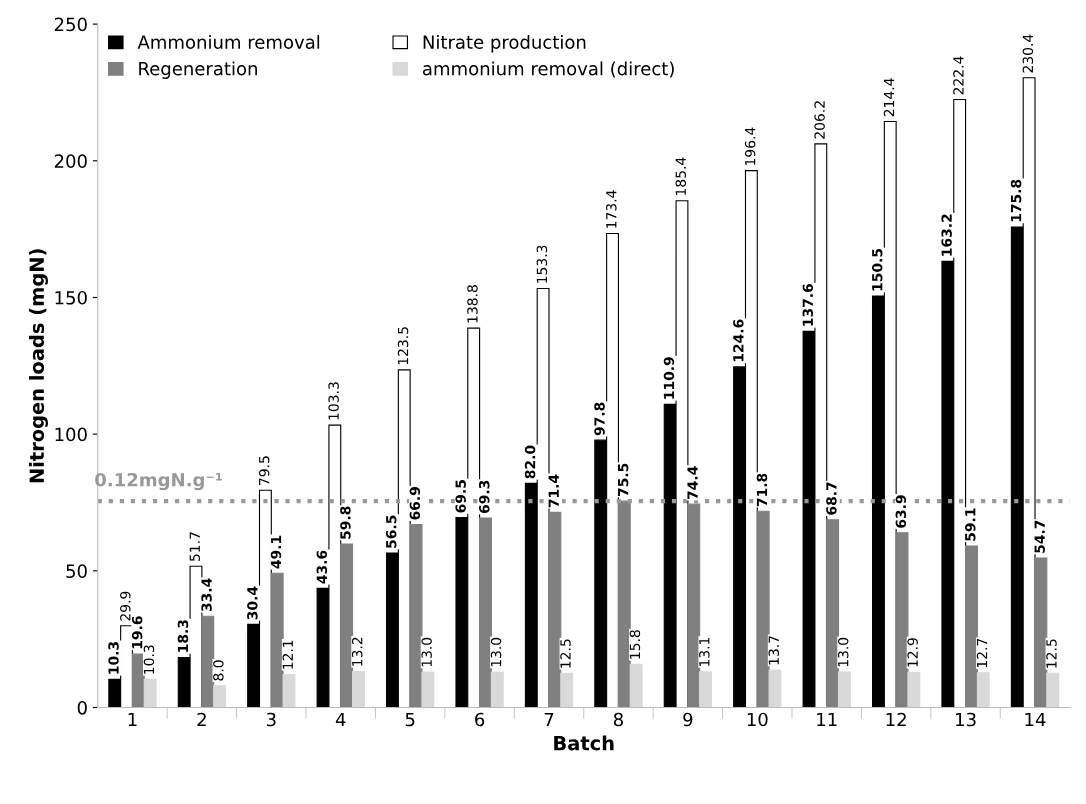  Describe the element at coordinates (218, 670) in the screenshot. I see `data-label: 8.0` at that location.